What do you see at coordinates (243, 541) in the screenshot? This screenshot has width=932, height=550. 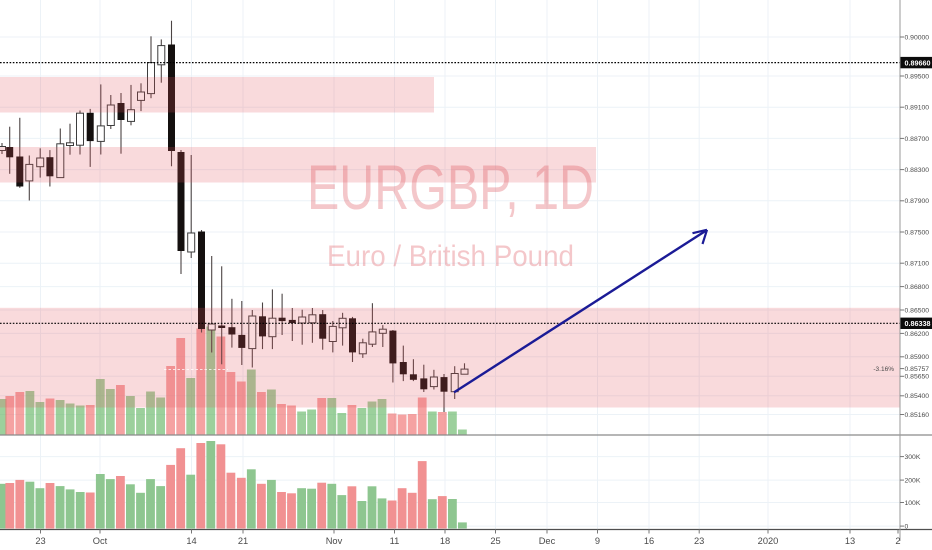 I see `svg-text: 21` at bounding box center [243, 541].